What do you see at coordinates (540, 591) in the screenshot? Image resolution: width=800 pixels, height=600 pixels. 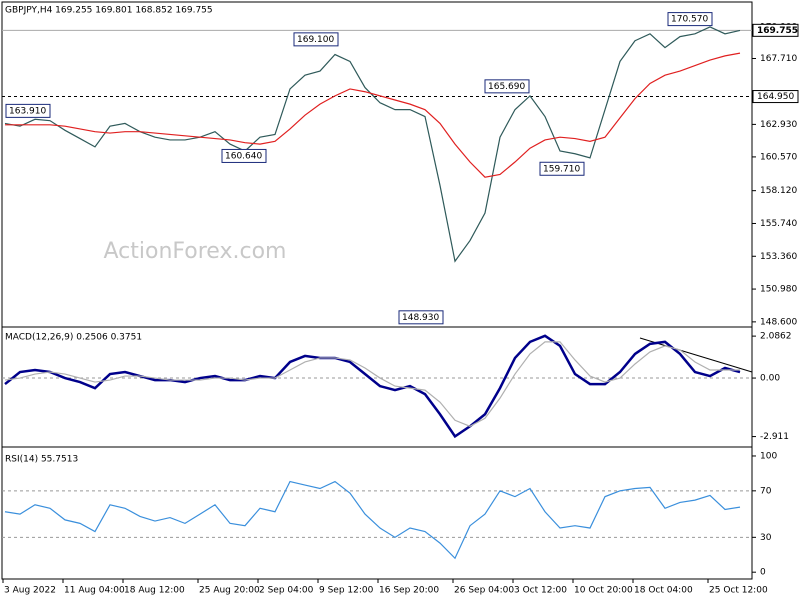 I see `x-tick-label: 3 Oct 12:00` at bounding box center [540, 591].